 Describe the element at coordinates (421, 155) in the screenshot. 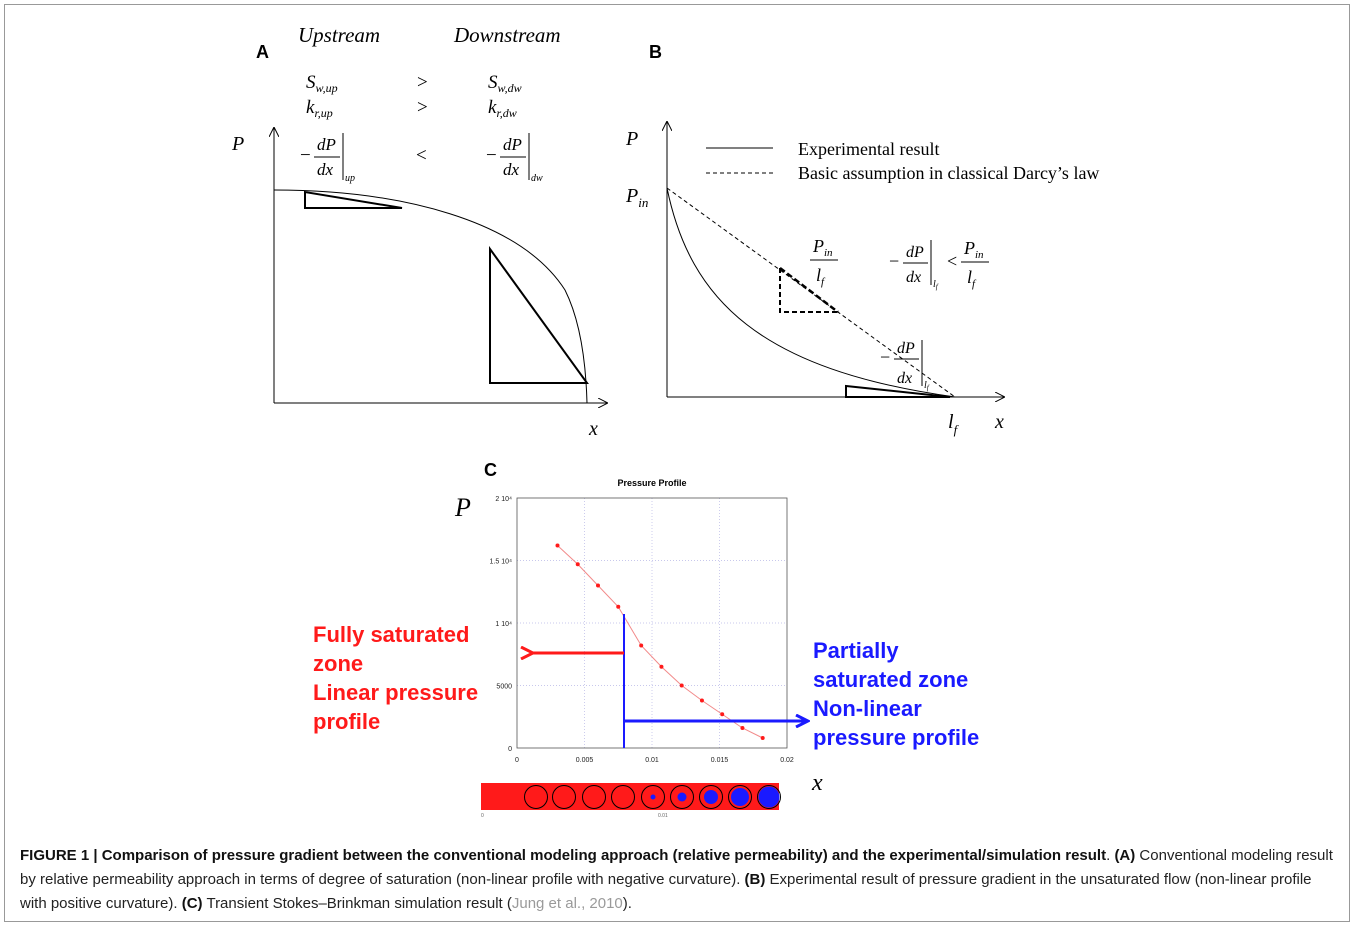

I see `lt-sign: <` at that location.